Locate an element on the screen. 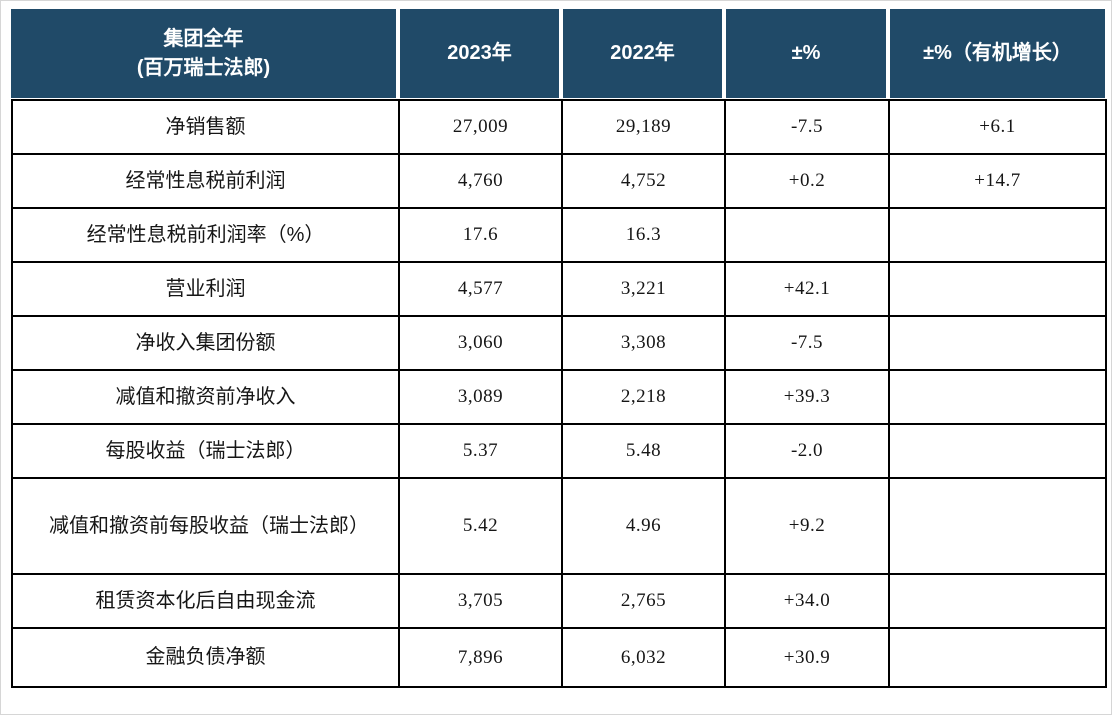  value-2023: 5.37 is located at coordinates (480, 451).